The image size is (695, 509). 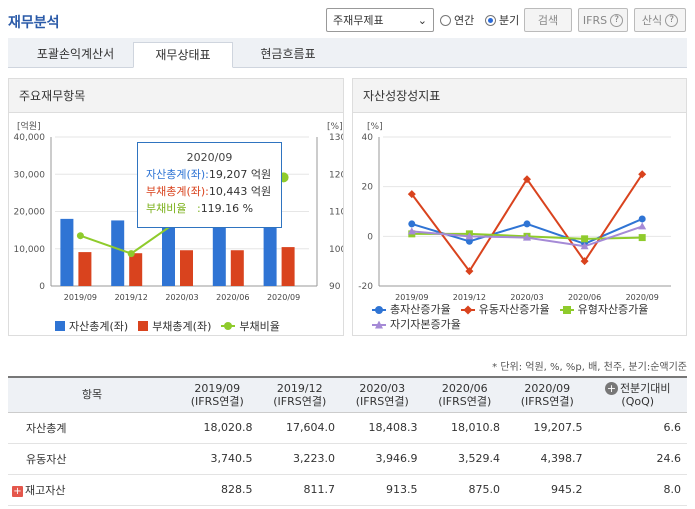 What do you see at coordinates (382, 490) in the screenshot?
I see `table-cell: 913.5` at bounding box center [382, 490].